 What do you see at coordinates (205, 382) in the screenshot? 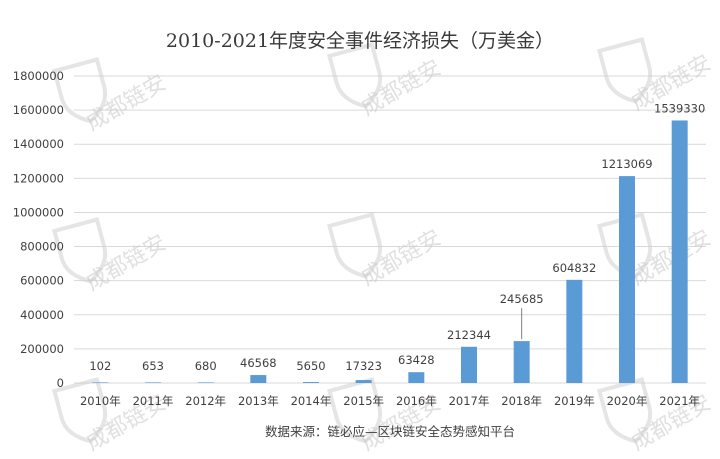
I see `bar-2012年` at bounding box center [205, 382].